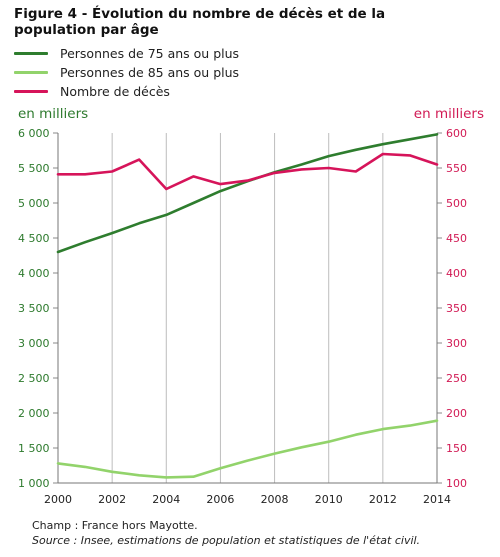 This screenshot has width=500, height=557. What do you see at coordinates (220, 499) in the screenshot?
I see `x-tick-label-2006: 2006` at bounding box center [220, 499].